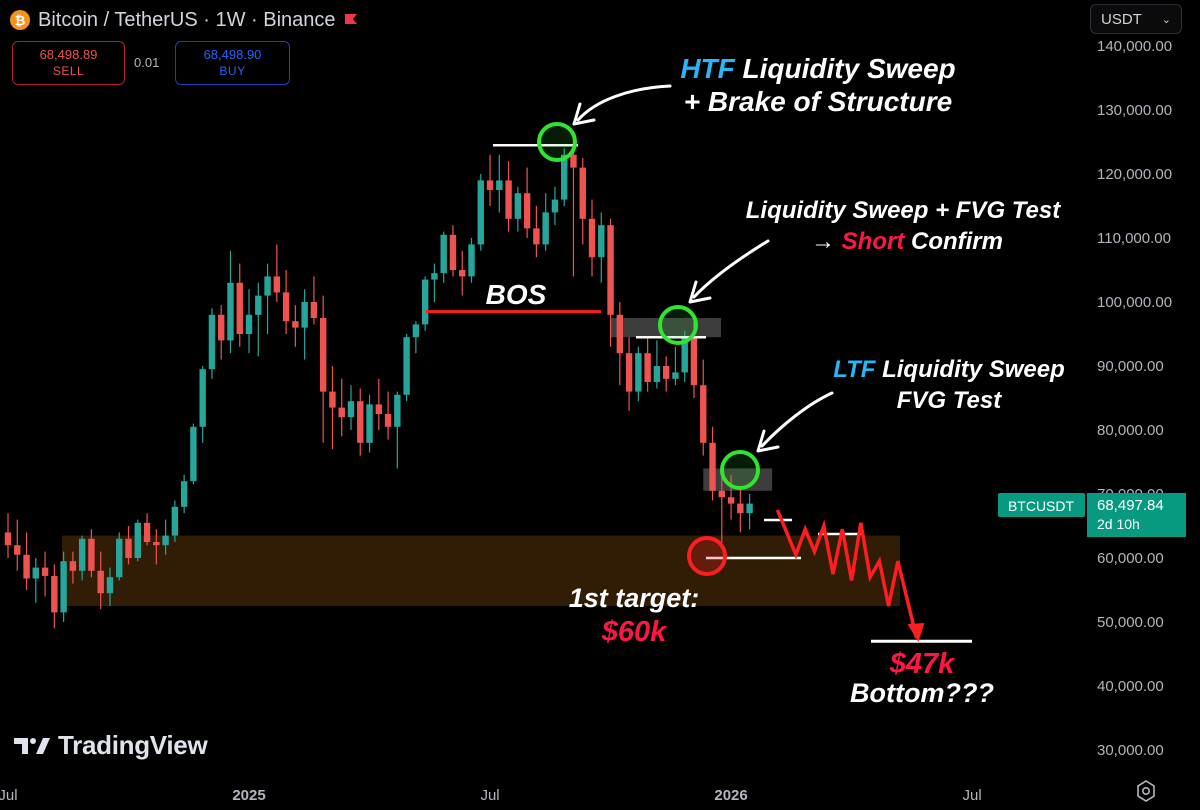 The height and width of the screenshot is (810, 1200). I want to click on currency-label: USDT, so click(1121, 19).